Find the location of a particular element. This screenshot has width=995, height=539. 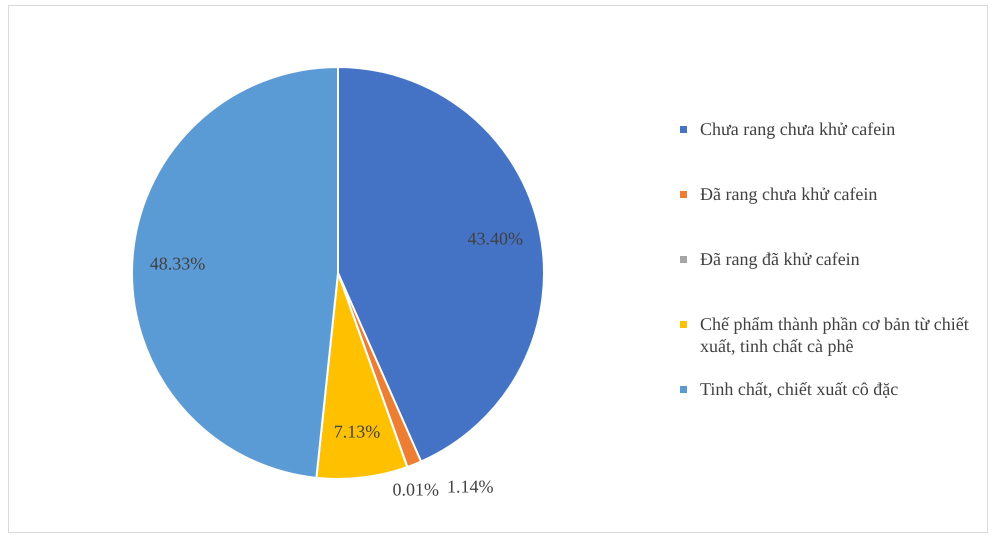

legend-label: Chế phẩm thành phần cơ bản từ chiết xuất, tinh chất cà phê is located at coordinates (834, 335).